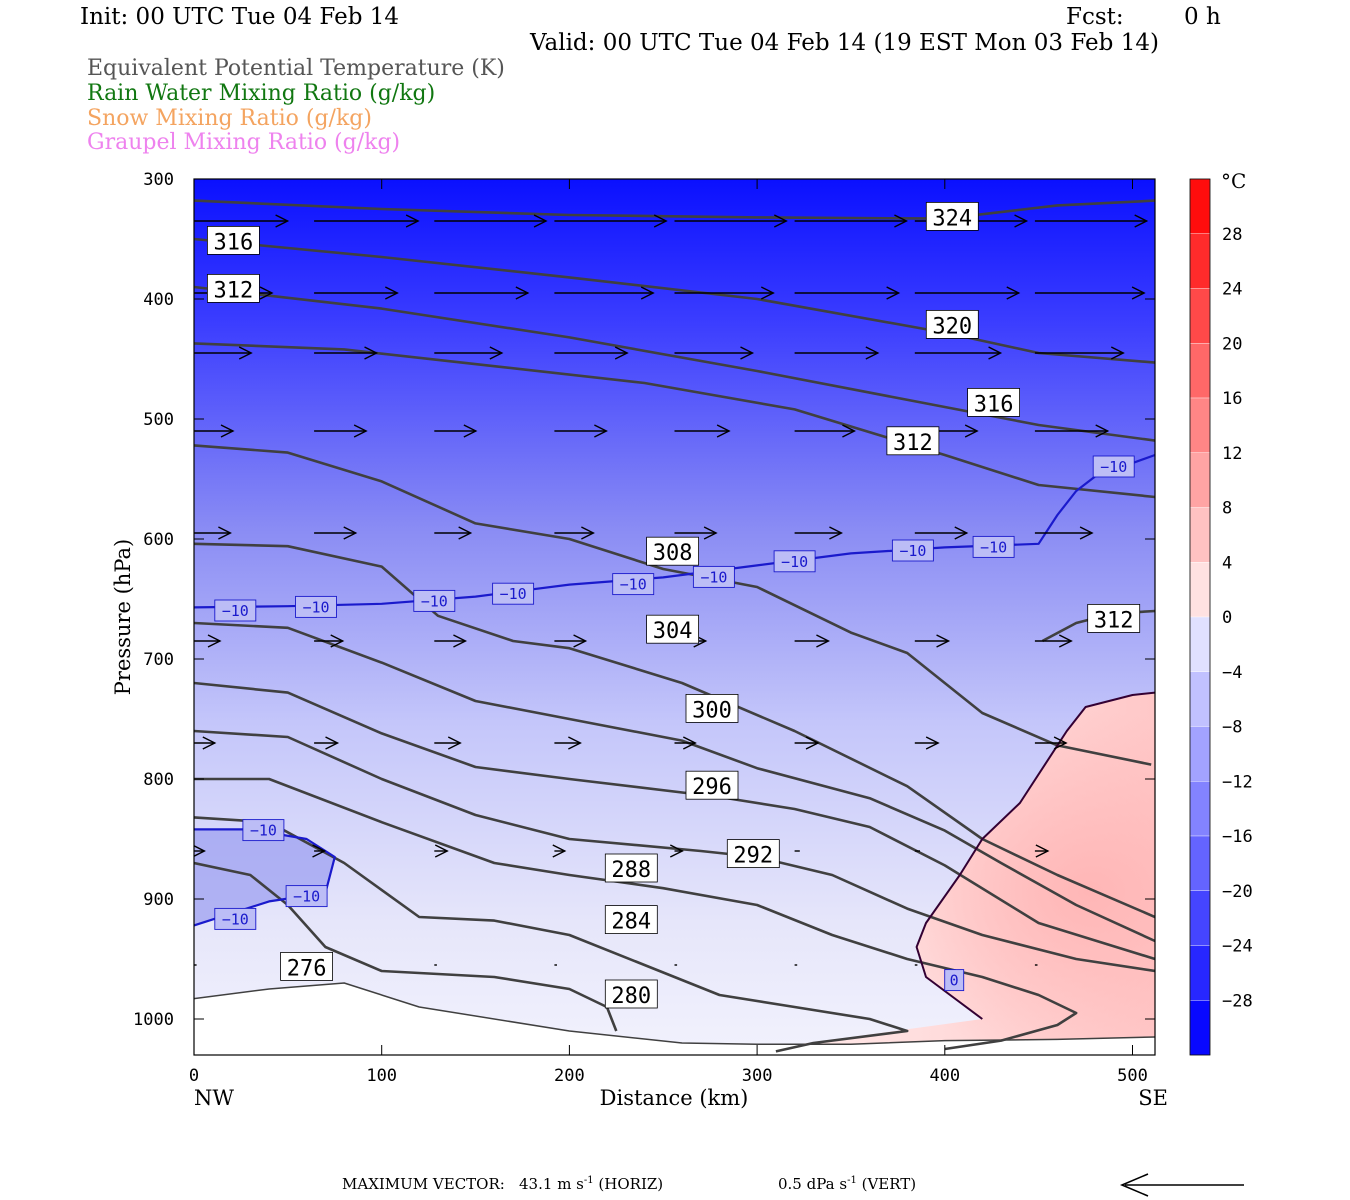 The width and height of the screenshot is (1350, 1200). I want to click on isotherm-label: 0, so click(954, 981).